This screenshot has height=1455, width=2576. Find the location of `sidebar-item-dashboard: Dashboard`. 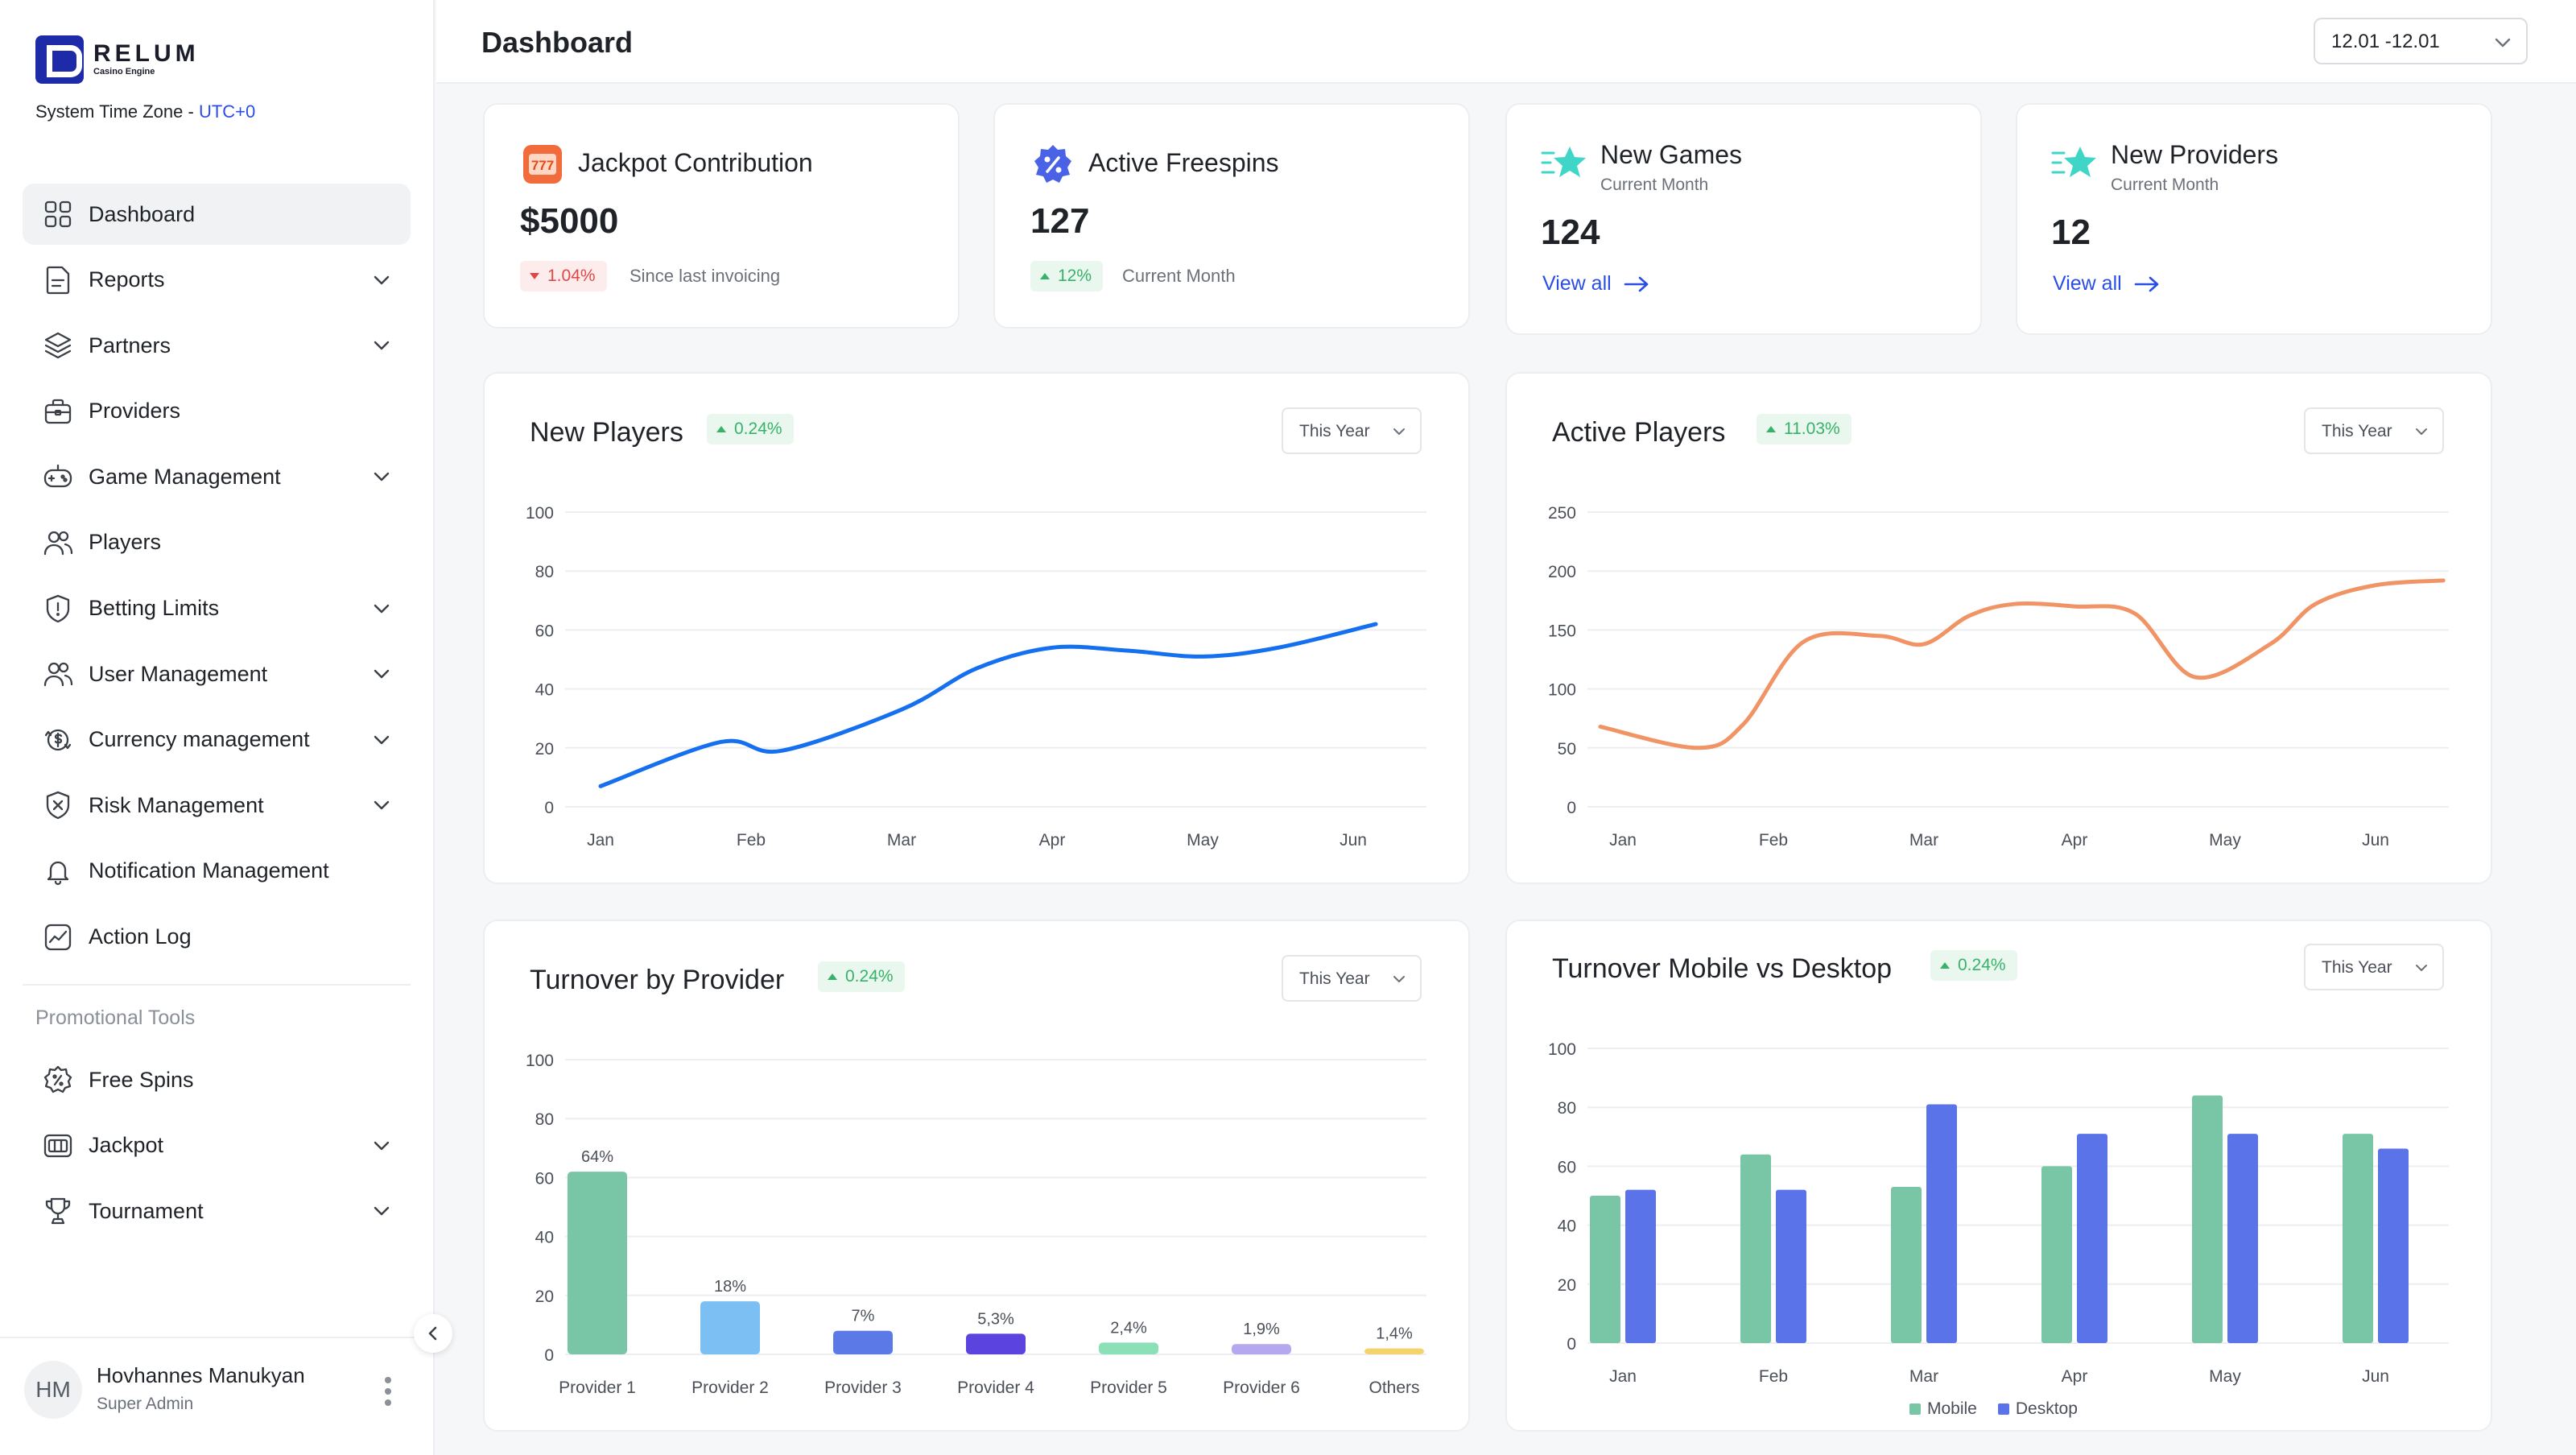

sidebar-item-dashboard: Dashboard is located at coordinates (217, 214).